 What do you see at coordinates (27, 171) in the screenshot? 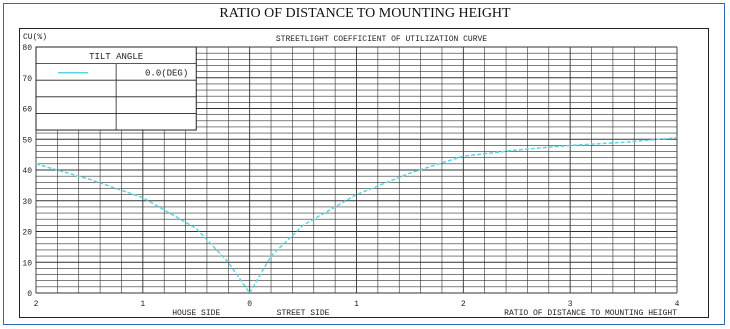
I see `y-tick-label: 40` at bounding box center [27, 171].